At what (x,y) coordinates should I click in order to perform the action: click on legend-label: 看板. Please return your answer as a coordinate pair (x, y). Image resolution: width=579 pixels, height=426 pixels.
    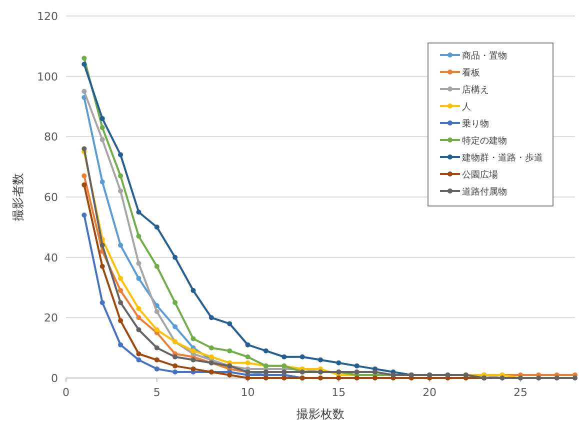
    Looking at the image, I should click on (471, 73).